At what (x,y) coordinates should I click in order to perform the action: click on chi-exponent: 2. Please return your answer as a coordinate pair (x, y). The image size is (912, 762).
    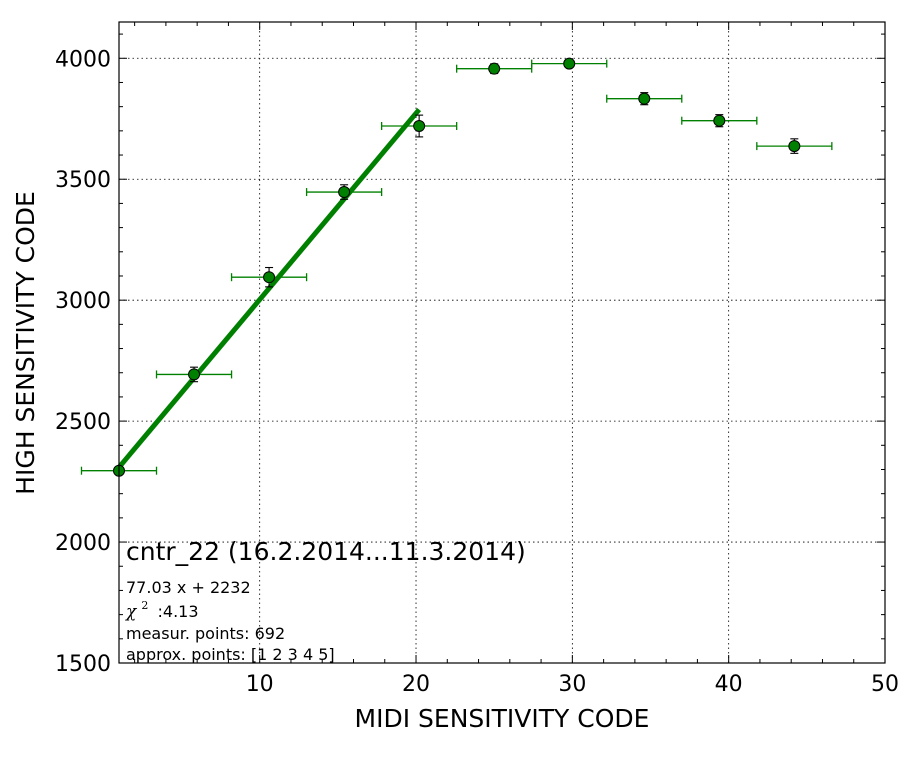
    Looking at the image, I should click on (144, 605).